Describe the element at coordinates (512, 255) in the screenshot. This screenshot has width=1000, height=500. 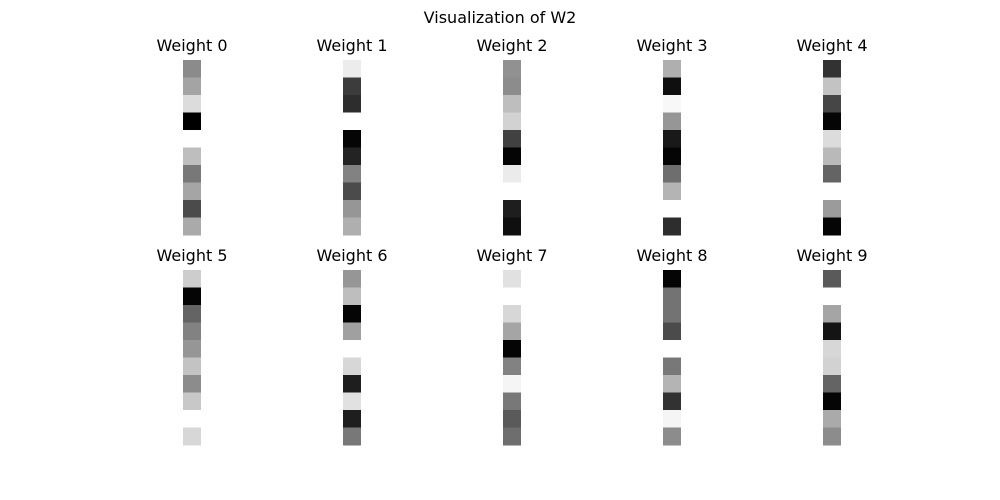
I see `panel-title-weight-7: Weight 7` at that location.